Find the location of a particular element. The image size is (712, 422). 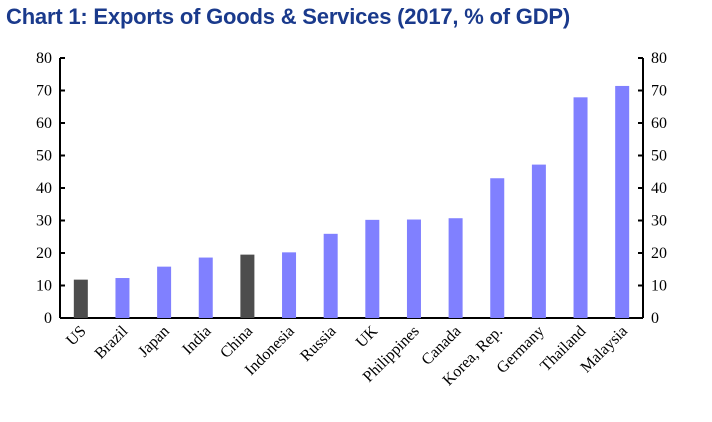

bar-germany is located at coordinates (538, 241).